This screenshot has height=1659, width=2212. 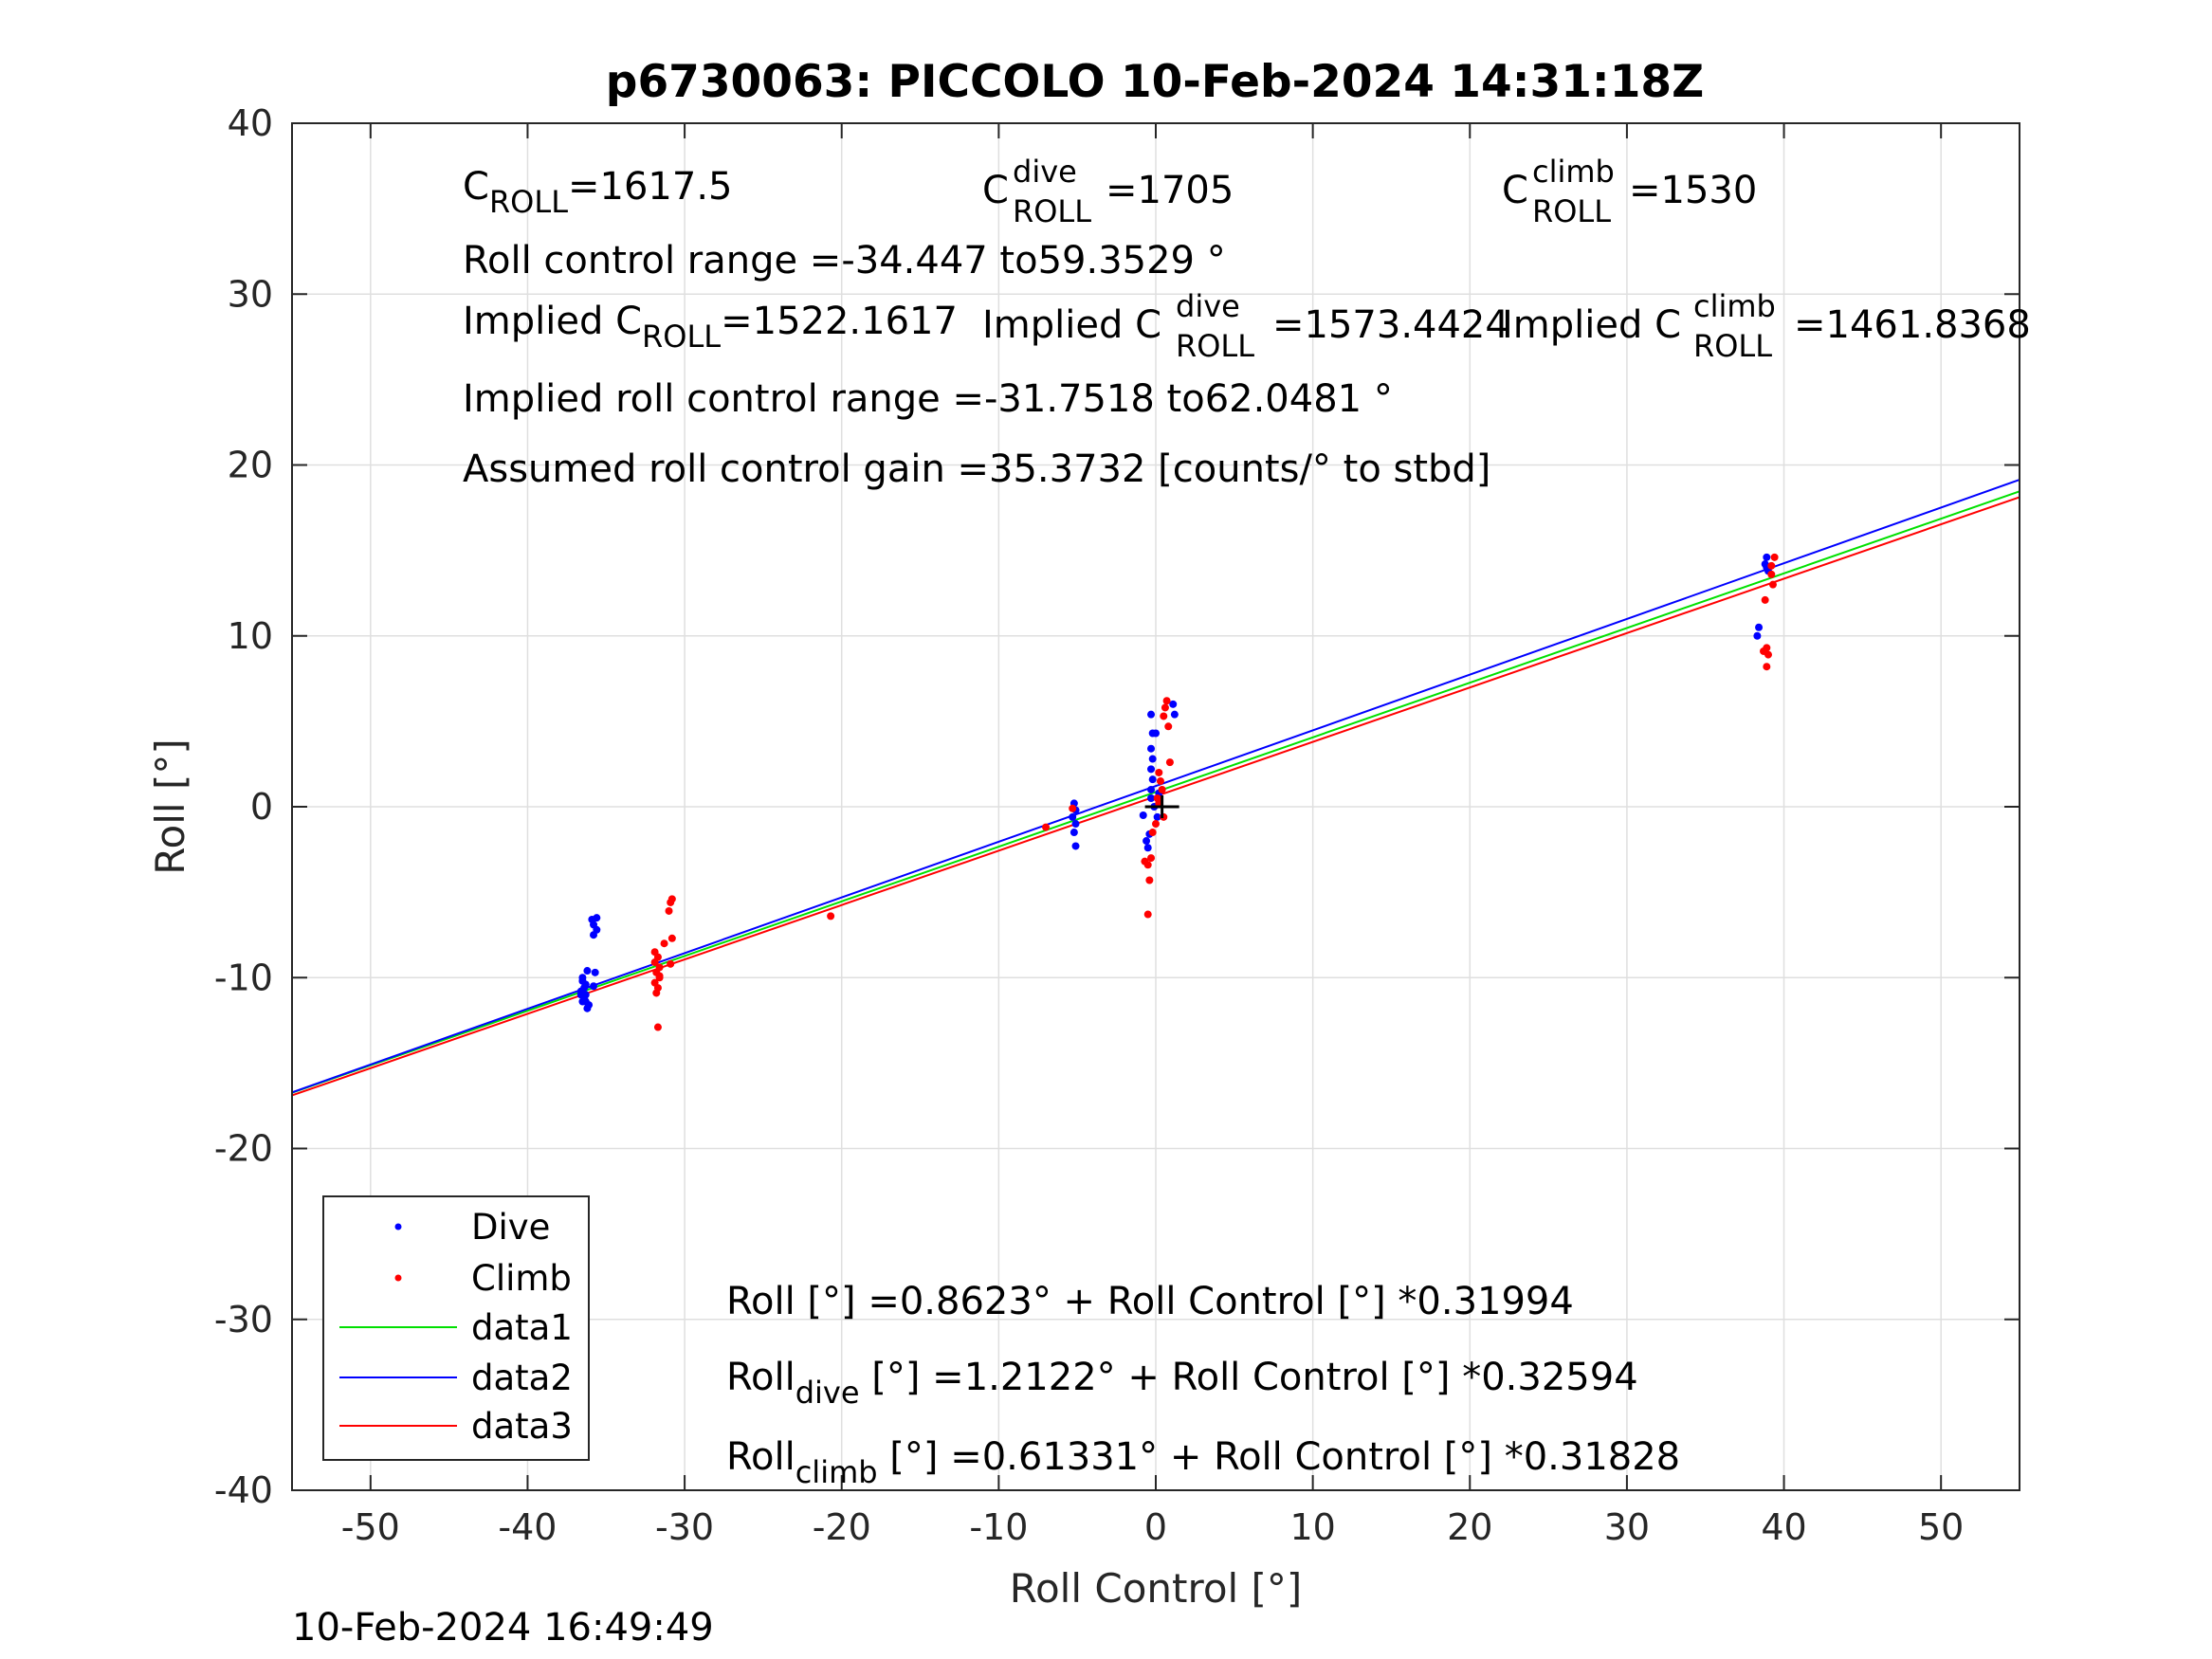 I want to click on c-roll-climb-annotation: C, so click(x=1515, y=190).